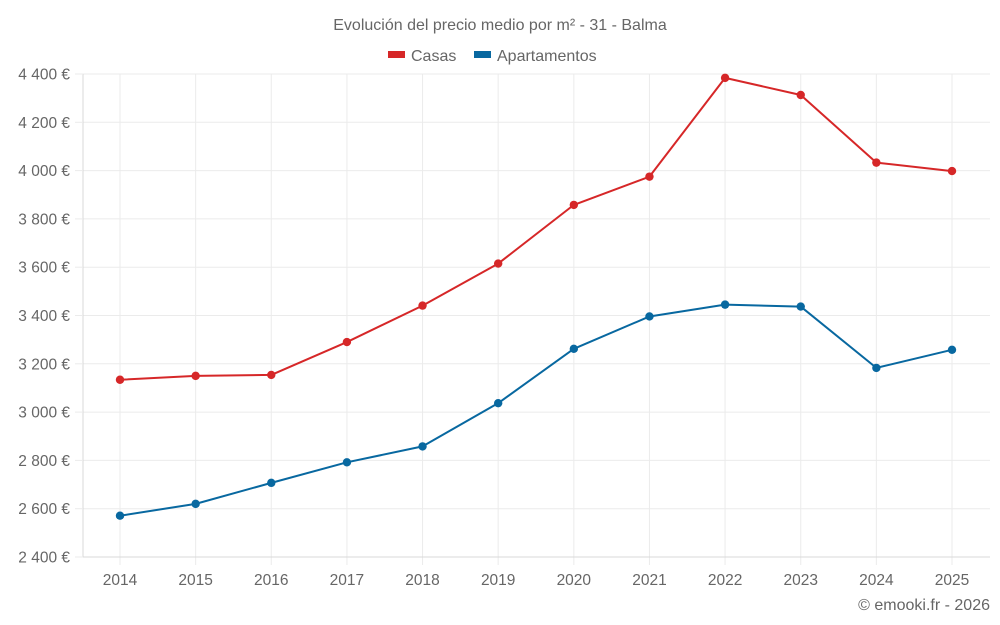 This screenshot has width=1000, height=625. I want to click on y-tick-label: 2 800 €, so click(44, 461).